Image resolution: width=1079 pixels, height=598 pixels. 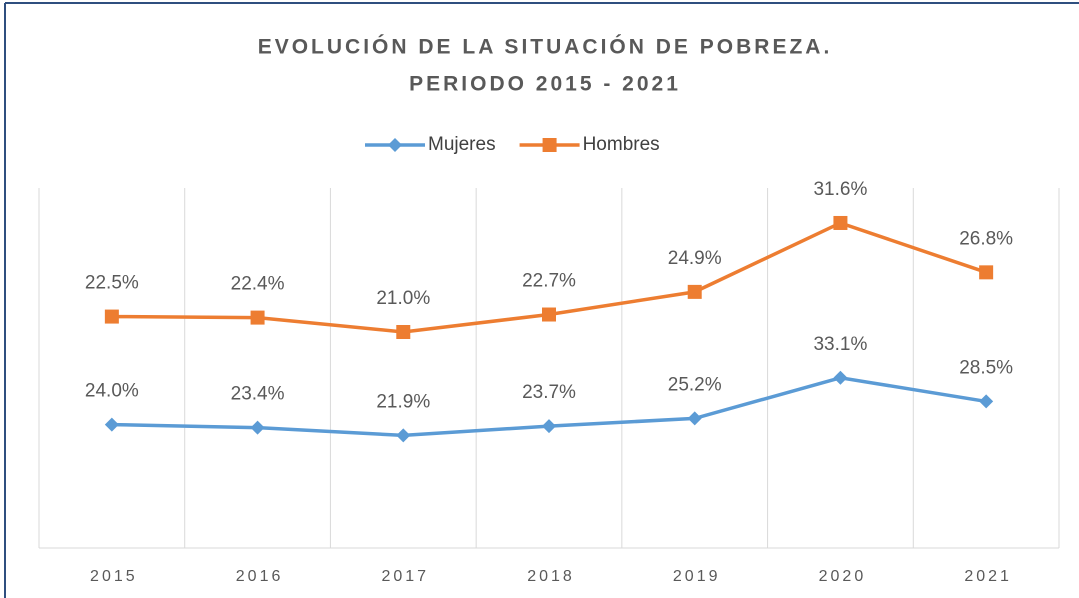 I want to click on chart-title: PERIODO 2015 - 2021, so click(x=545, y=84).